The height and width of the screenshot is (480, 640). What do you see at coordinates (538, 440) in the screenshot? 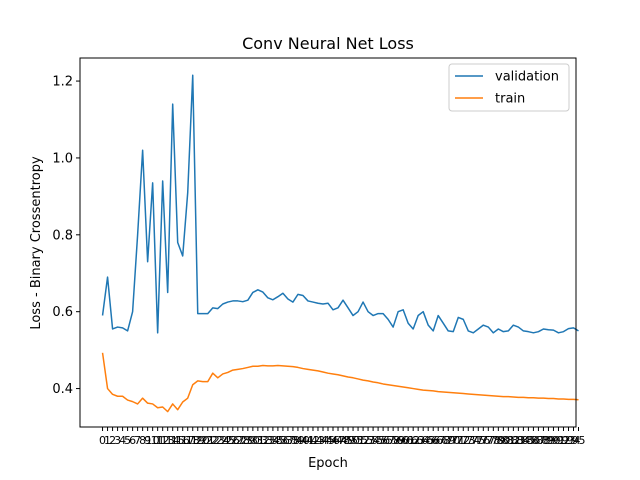
I see `x-tick-label: 87` at bounding box center [538, 440].